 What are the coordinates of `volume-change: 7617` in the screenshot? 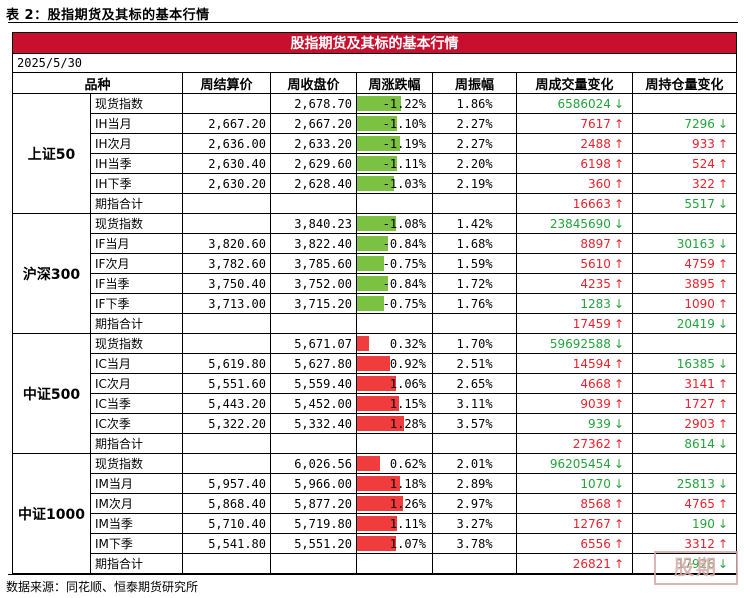 It's located at (595, 123).